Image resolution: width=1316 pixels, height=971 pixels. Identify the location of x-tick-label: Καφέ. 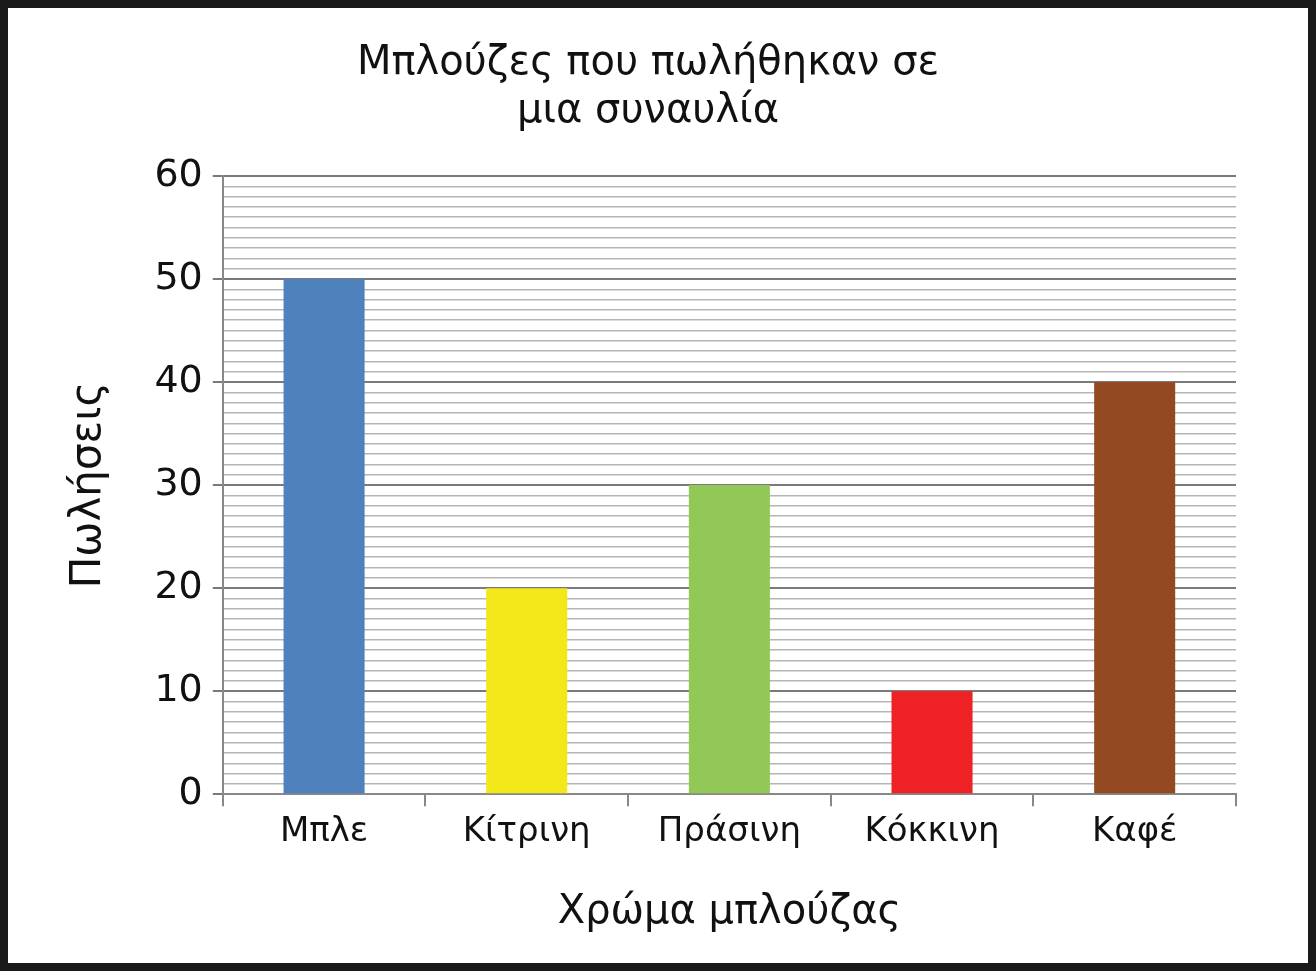
(1134, 829).